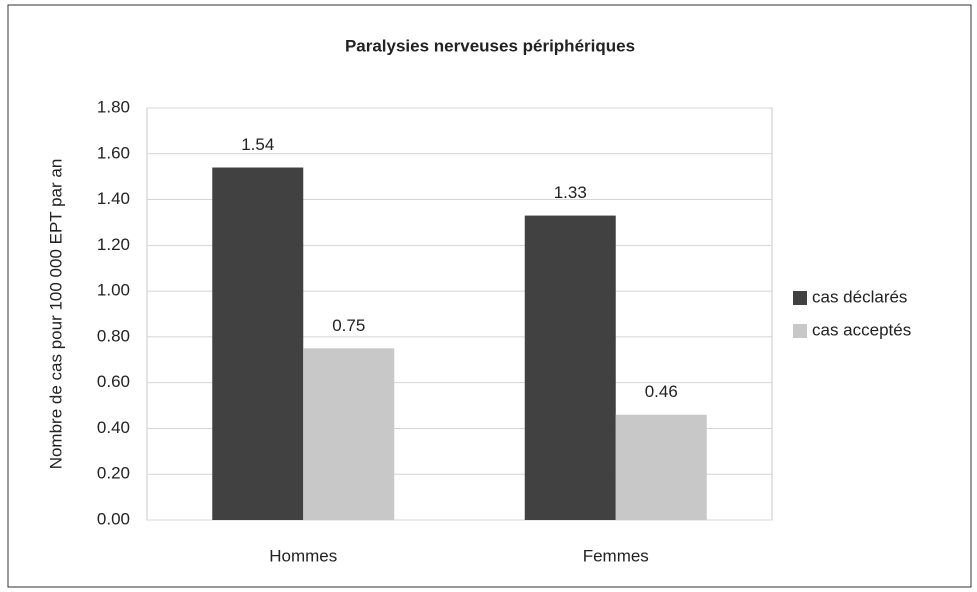 The height and width of the screenshot is (592, 977). I want to click on y-tick-label: 1.40, so click(113, 198).